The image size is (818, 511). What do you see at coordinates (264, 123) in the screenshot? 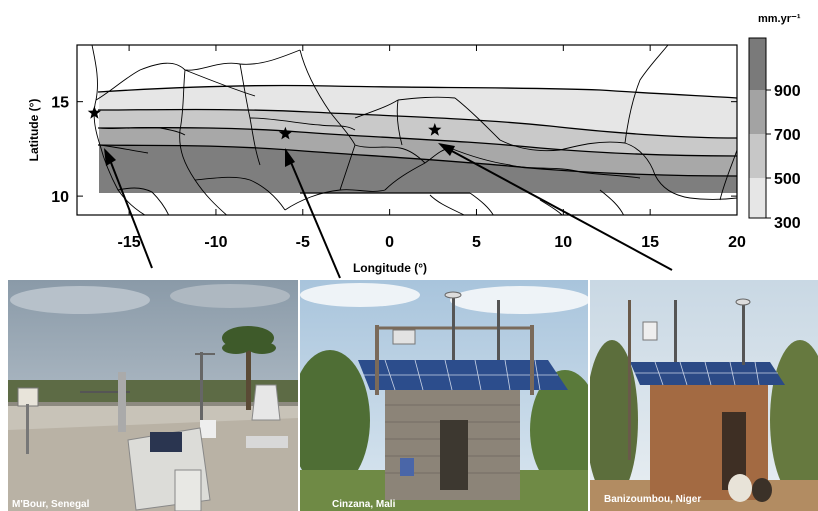
I see `site-markers` at bounding box center [264, 123].